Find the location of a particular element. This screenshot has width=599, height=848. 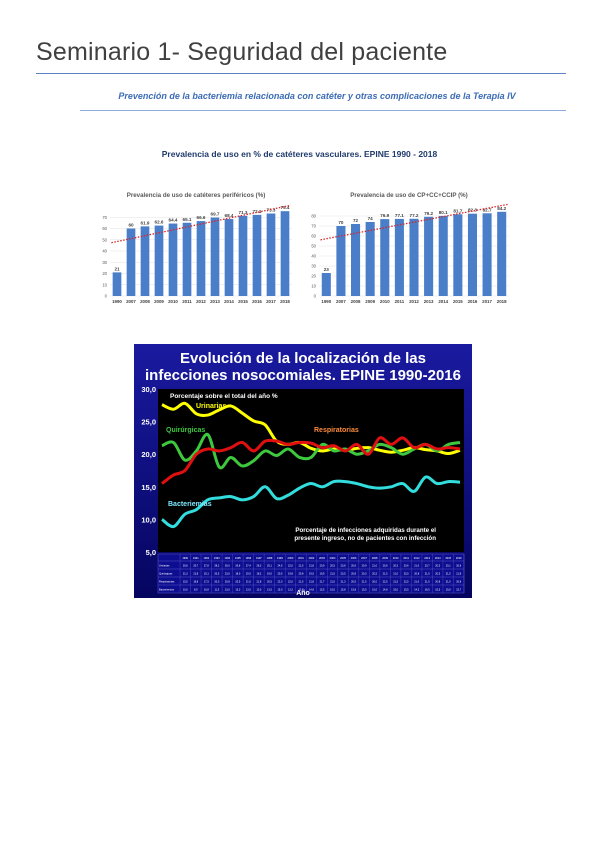

x-tick-label: 2015 is located at coordinates (458, 301).